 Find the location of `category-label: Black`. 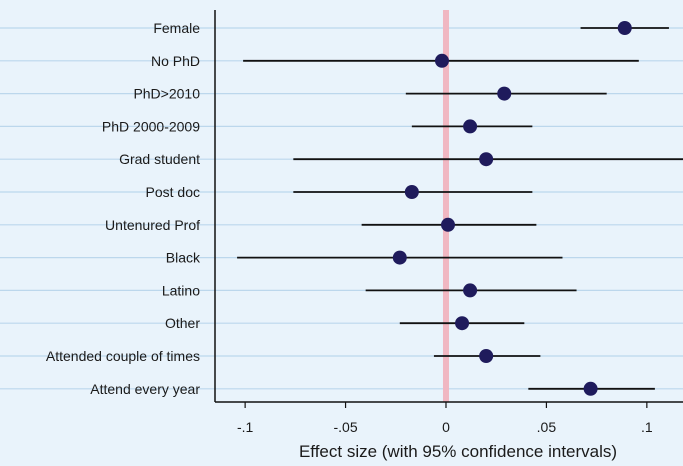

category-label: Black is located at coordinates (183, 258).